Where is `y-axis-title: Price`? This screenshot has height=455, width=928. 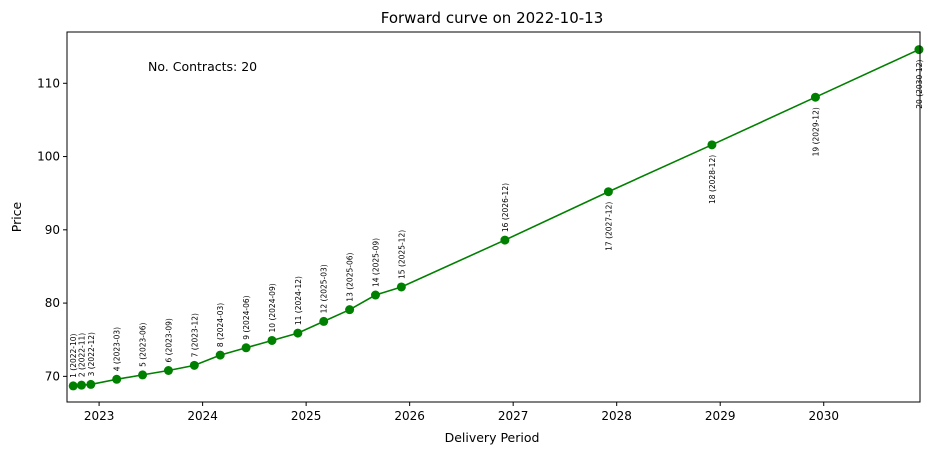
y-axis-title: Price is located at coordinates (16, 216).